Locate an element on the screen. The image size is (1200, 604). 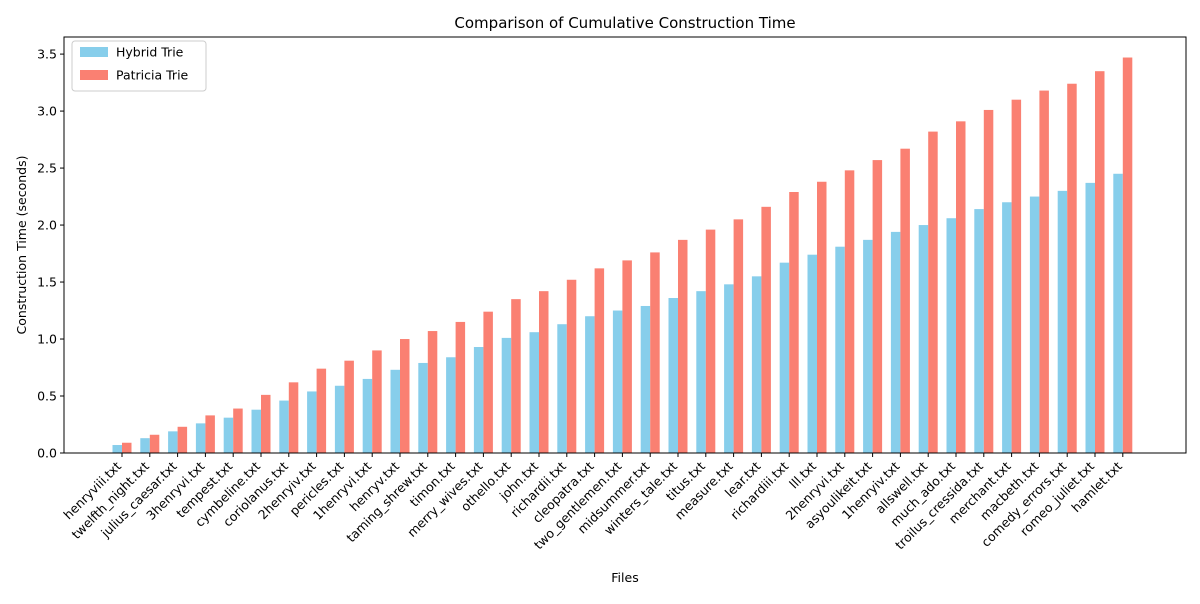
y-tick-label: 3.0 is located at coordinates (47, 111).